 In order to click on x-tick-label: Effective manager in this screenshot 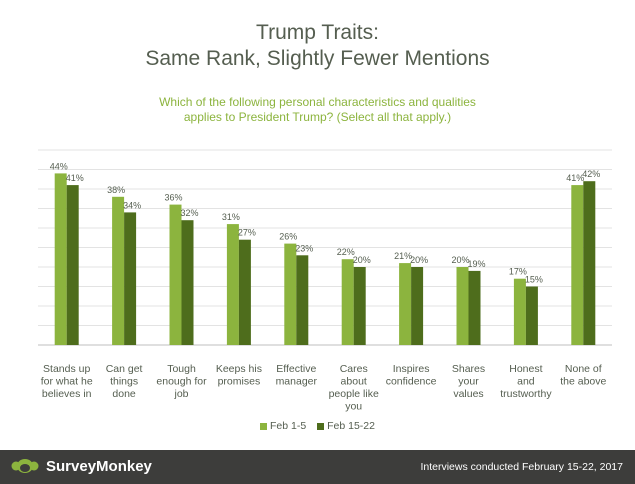, I will do `click(297, 375)`.